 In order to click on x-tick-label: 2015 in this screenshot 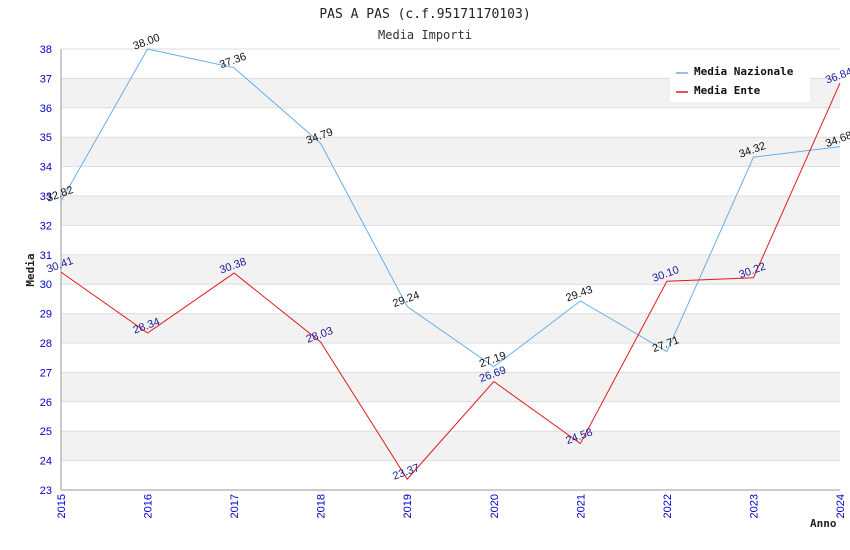, I will do `click(62, 506)`.